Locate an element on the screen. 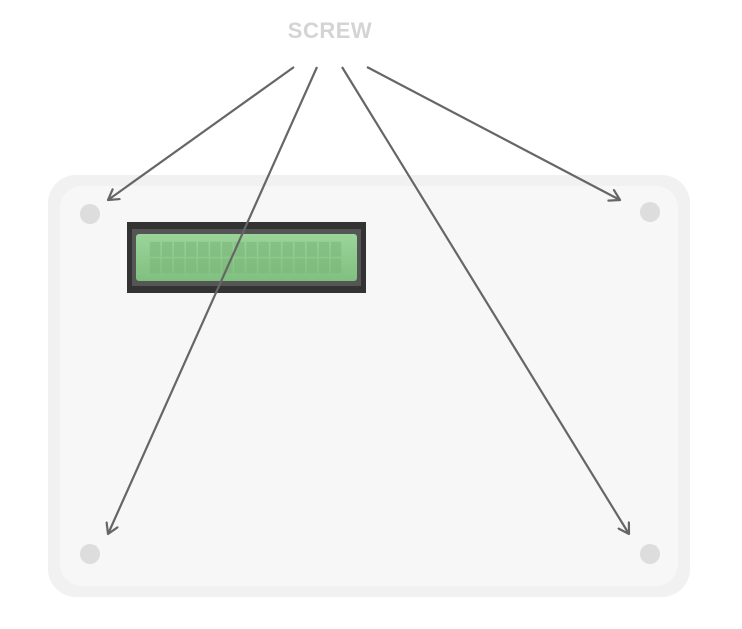 Image resolution: width=742 pixels, height=629 pixels. screw-hole-bottom-right is located at coordinates (650, 554).